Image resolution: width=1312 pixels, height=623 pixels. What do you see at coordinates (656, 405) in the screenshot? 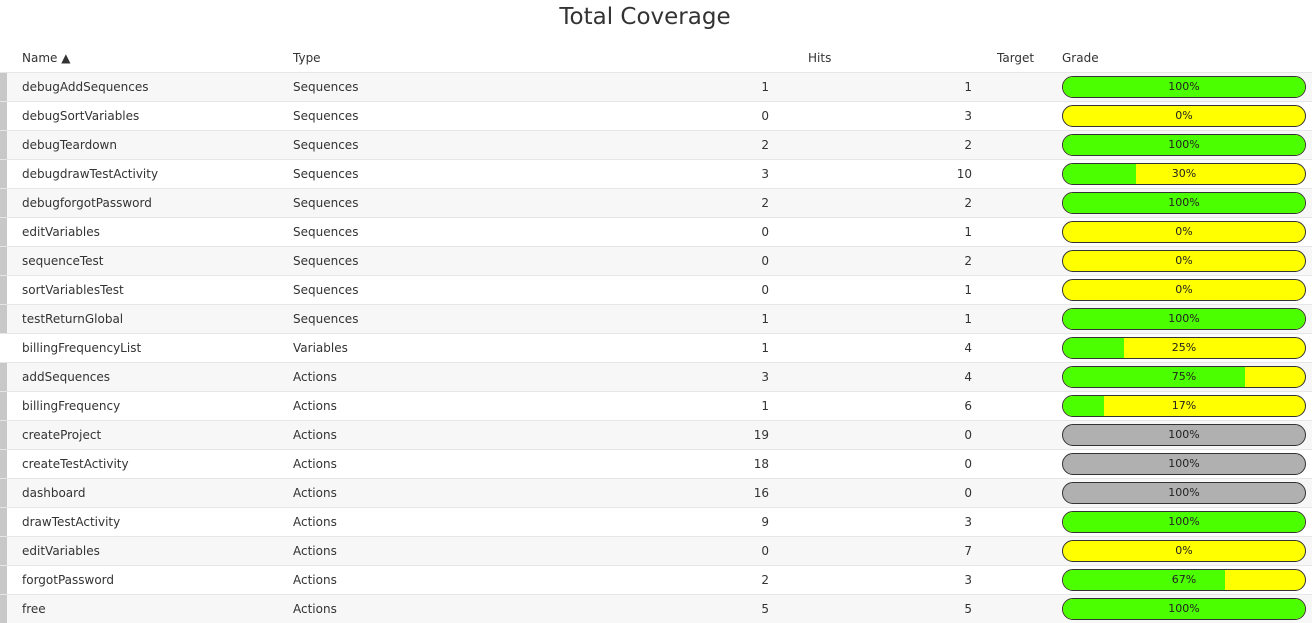
I see `table-row: billingFrequency Actions 1 6 17%` at bounding box center [656, 405].